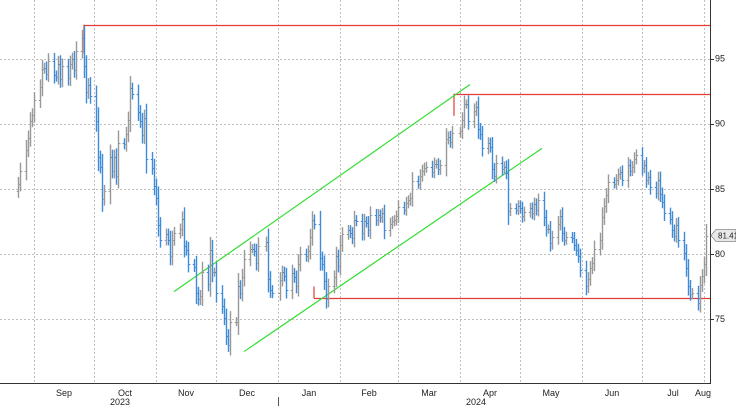 The height and width of the screenshot is (406, 736). What do you see at coordinates (125, 393) in the screenshot?
I see `x-tick-label: Oct` at bounding box center [125, 393].